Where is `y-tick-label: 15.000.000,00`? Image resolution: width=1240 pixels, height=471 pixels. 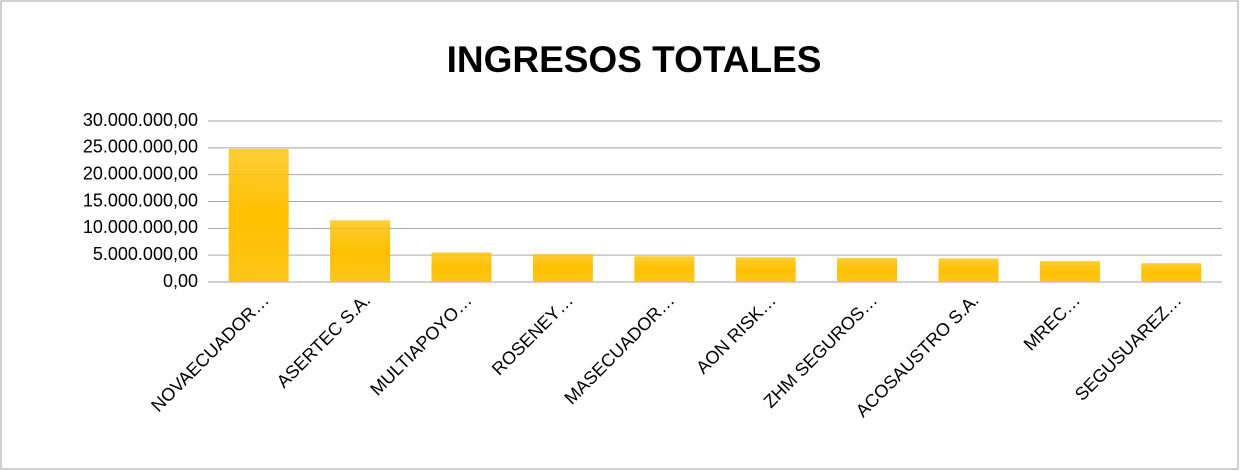 y-tick-label: 15.000.000,00 is located at coordinates (140, 200).